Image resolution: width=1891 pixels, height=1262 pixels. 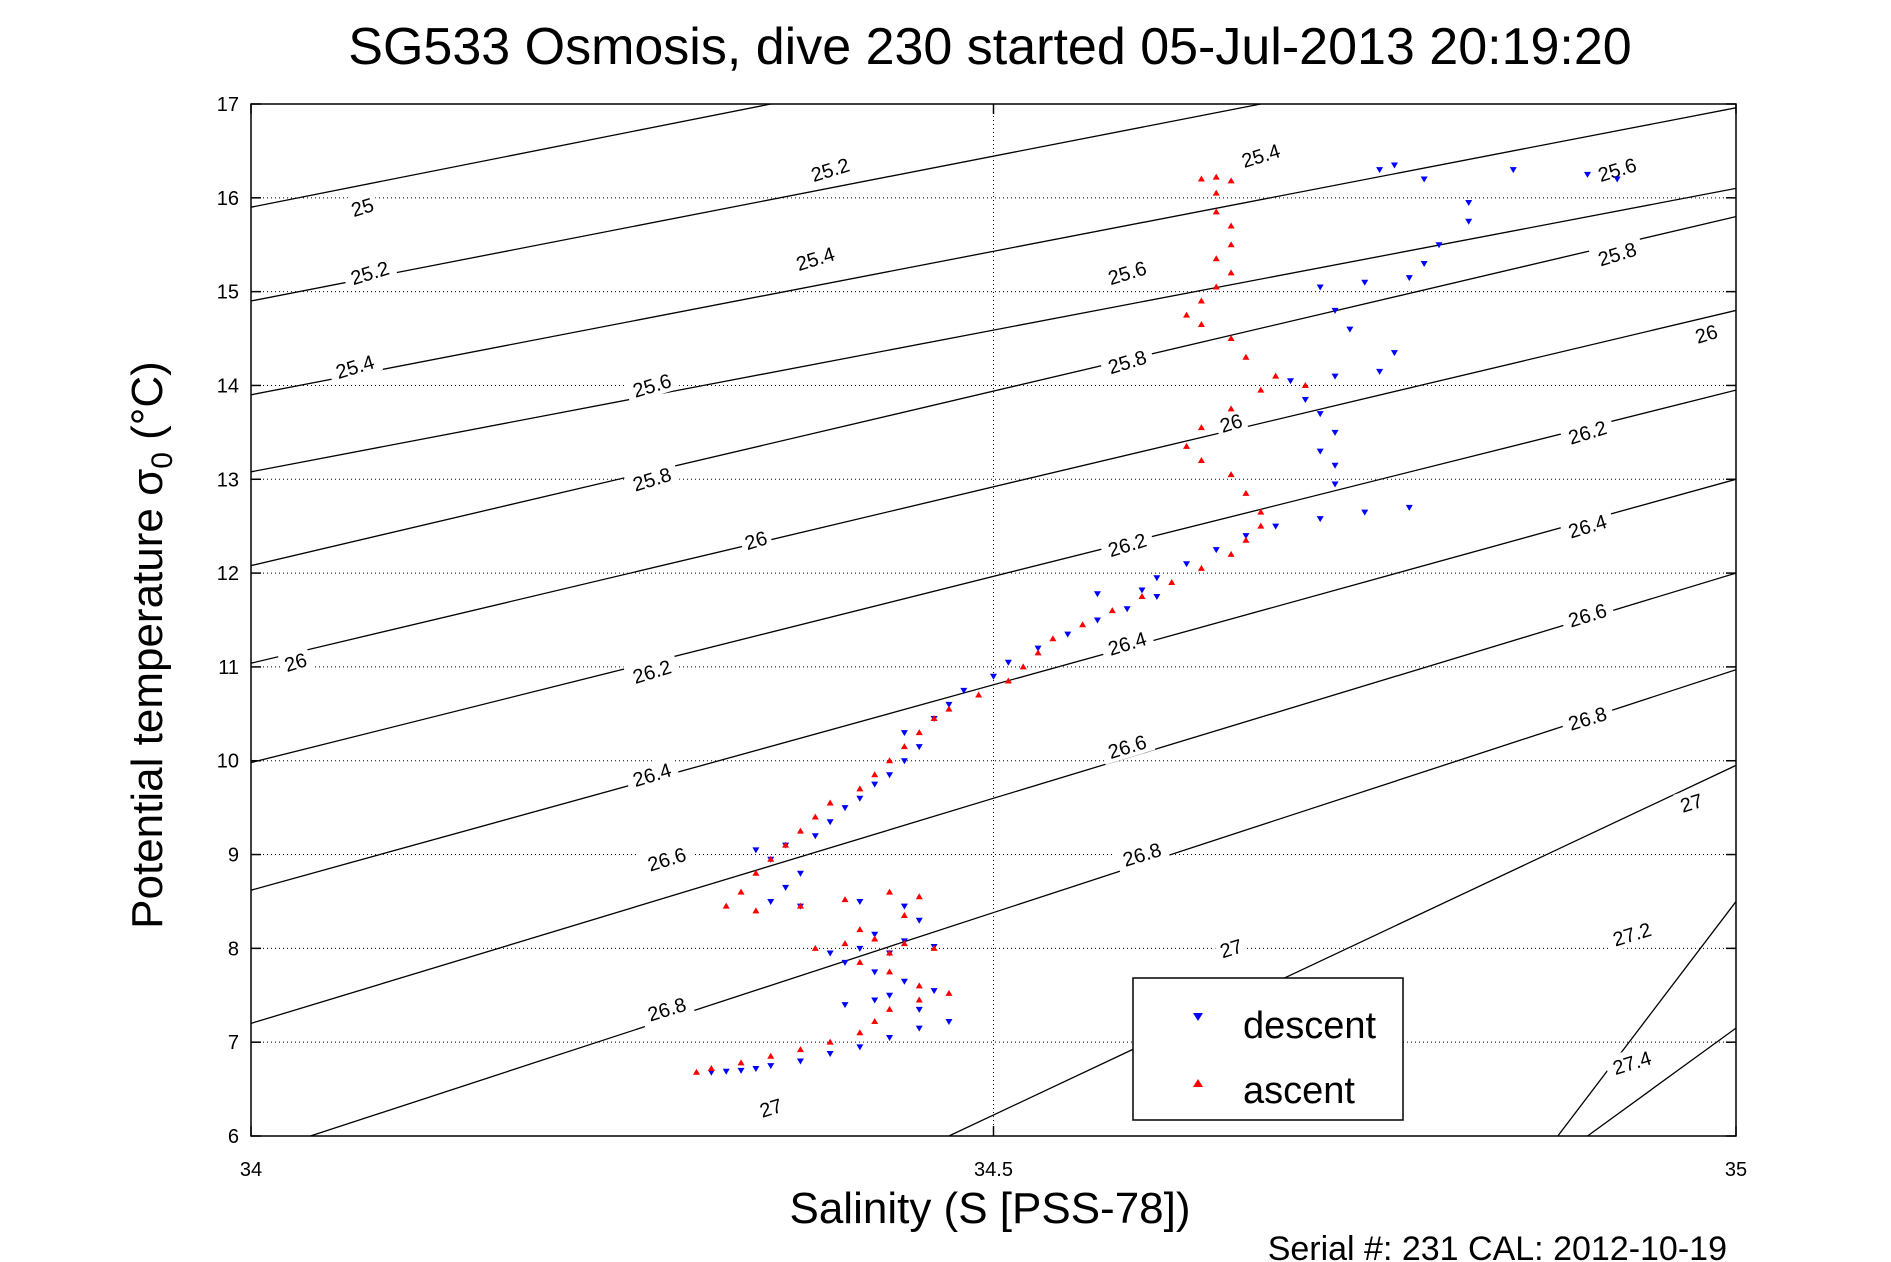 What do you see at coordinates (989, 1208) in the screenshot?
I see `x-axis-label: Salinity (S [PSS-78])` at bounding box center [989, 1208].